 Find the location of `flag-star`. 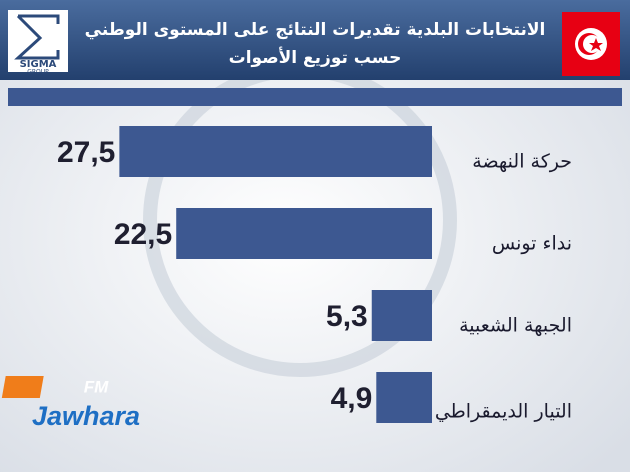

flag-star is located at coordinates (596, 44).